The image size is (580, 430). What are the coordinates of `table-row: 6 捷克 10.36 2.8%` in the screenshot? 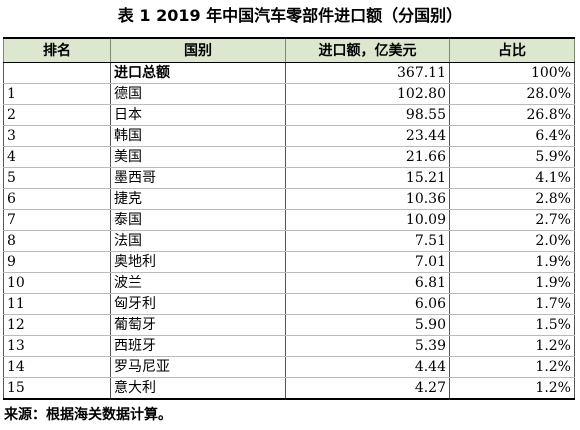 It's located at (289, 199).